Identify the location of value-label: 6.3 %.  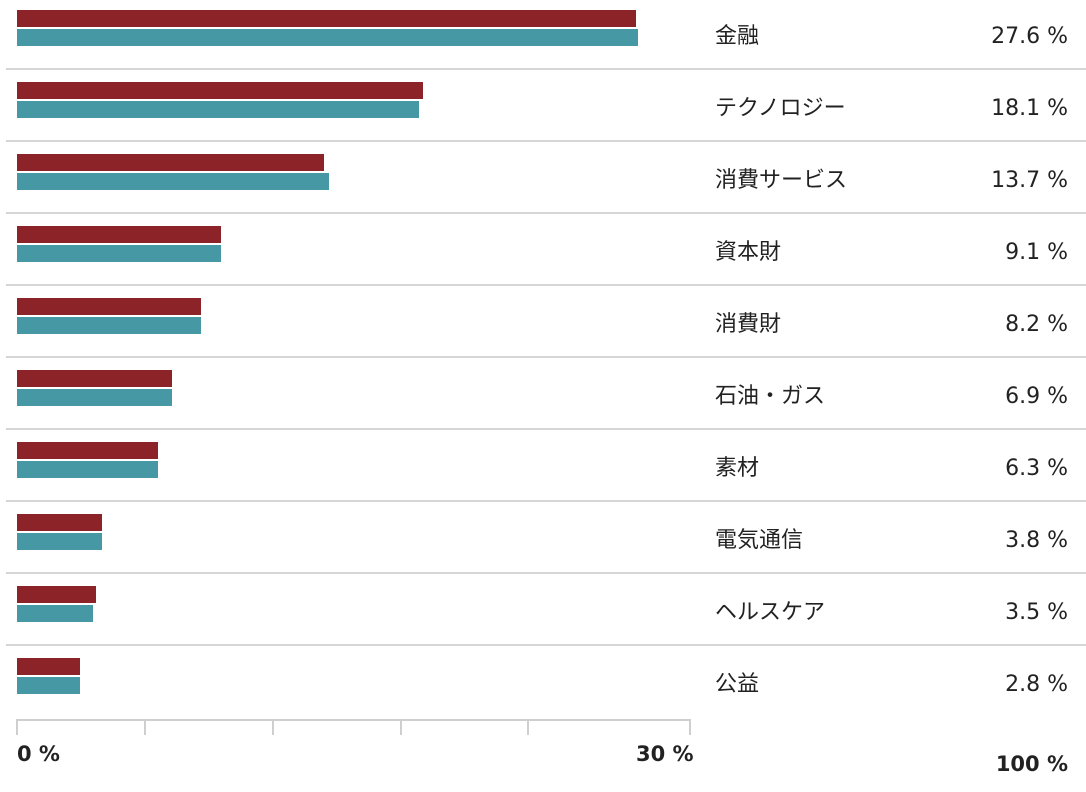
(1036, 468).